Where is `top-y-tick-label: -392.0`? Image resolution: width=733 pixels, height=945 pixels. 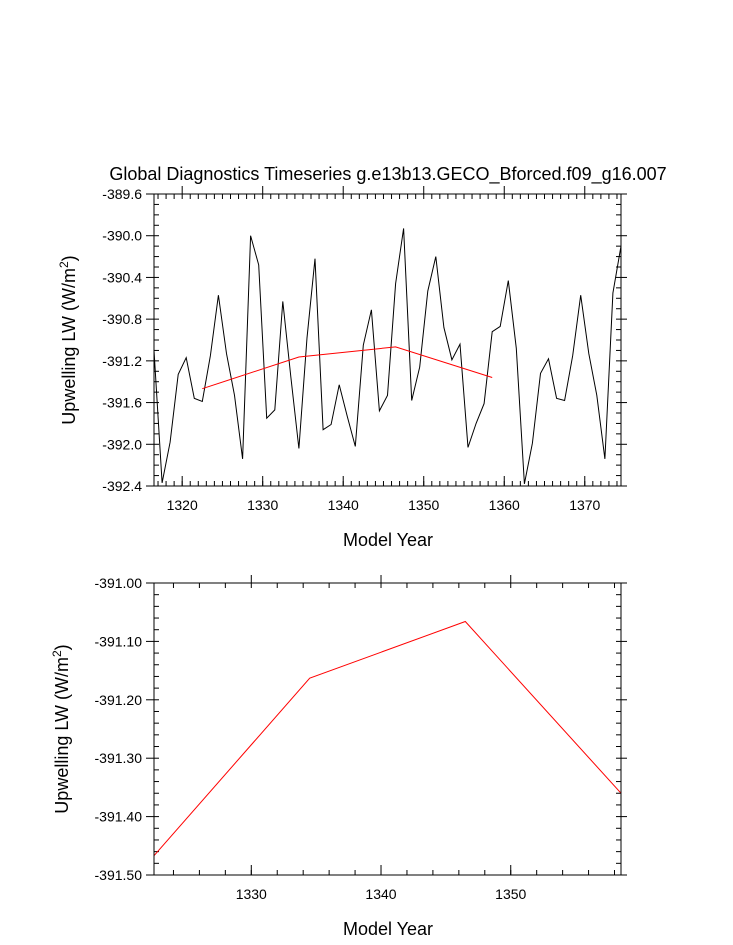 top-y-tick-label: -392.0 is located at coordinates (122, 444).